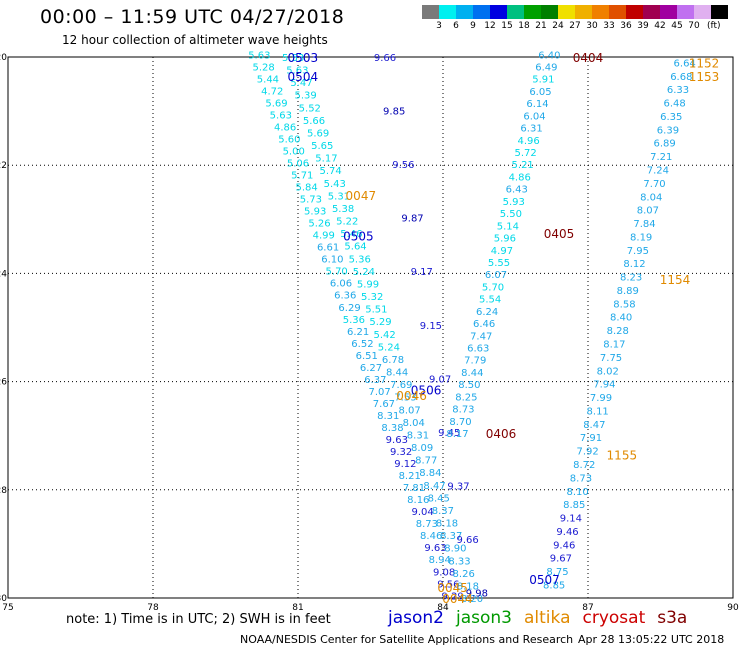 The height and width of the screenshot is (650, 740). Describe the element at coordinates (355, 247) in the screenshot. I see `wave-height-value: 5.64` at that location.